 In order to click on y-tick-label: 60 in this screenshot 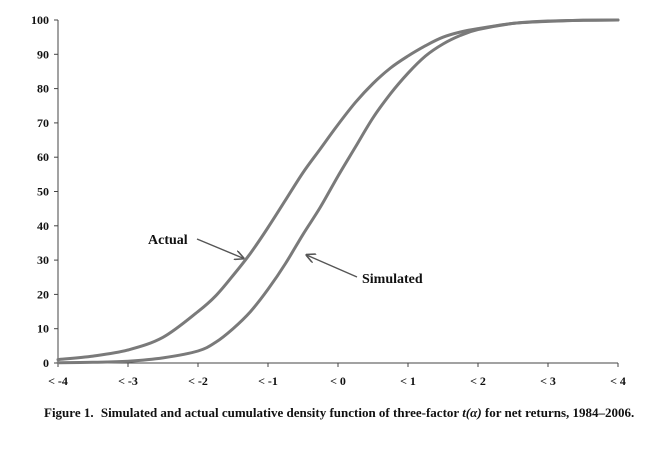, I will do `click(43, 157)`.